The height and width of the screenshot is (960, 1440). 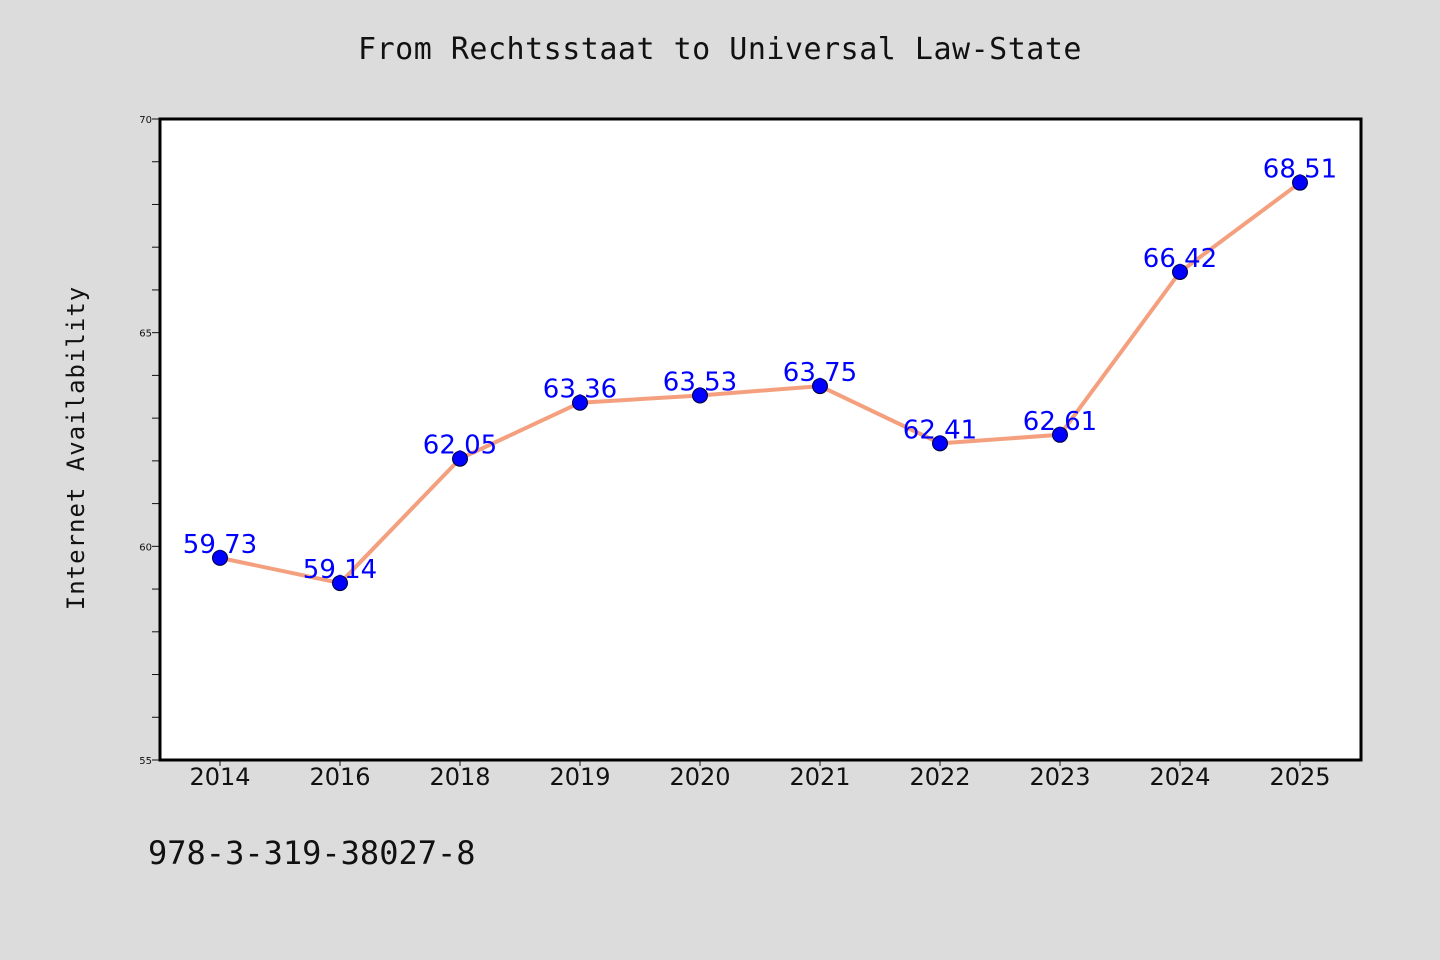 What do you see at coordinates (145, 547) in the screenshot?
I see `y-tick-label: 60` at bounding box center [145, 547].